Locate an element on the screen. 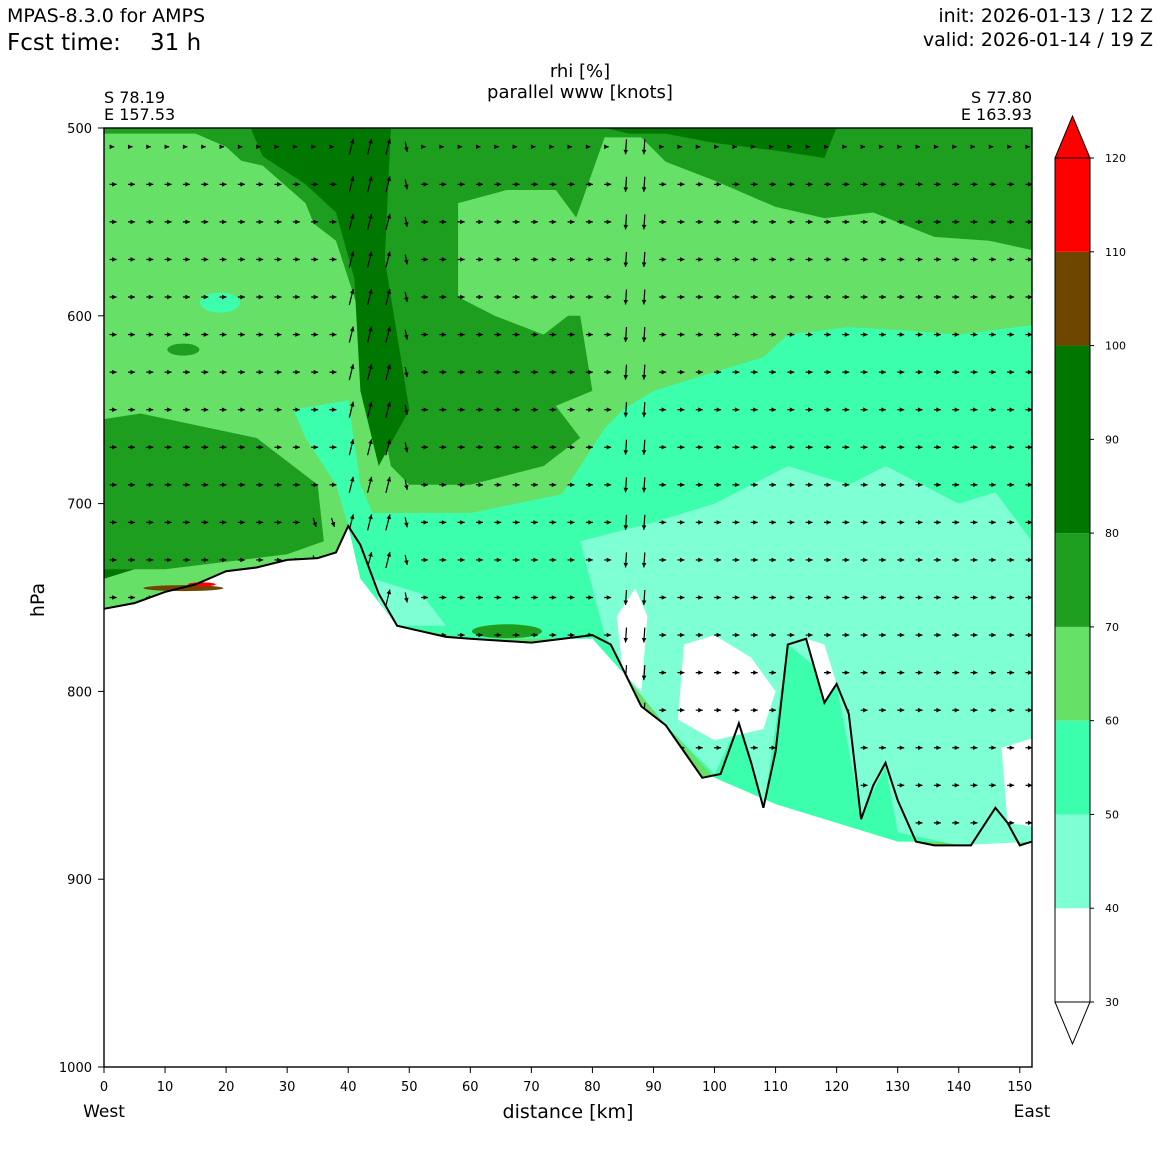  rhi-surface-green is located at coordinates (506, 631).